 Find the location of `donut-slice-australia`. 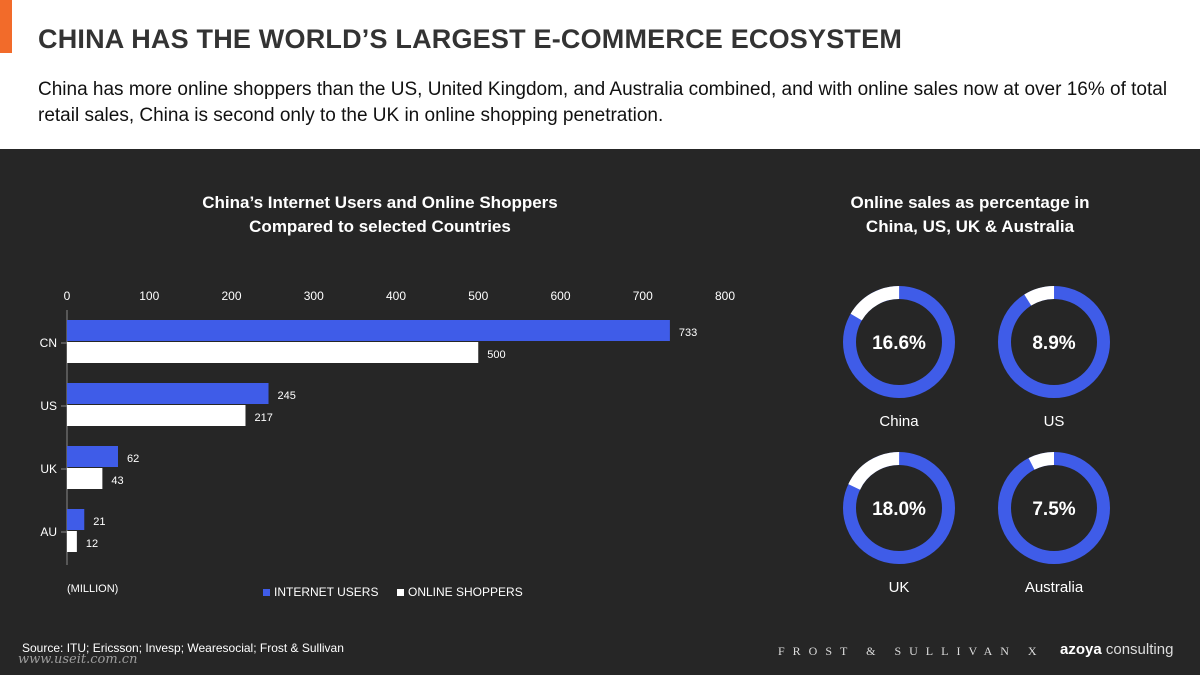

donut-slice-australia is located at coordinates (1054, 508).